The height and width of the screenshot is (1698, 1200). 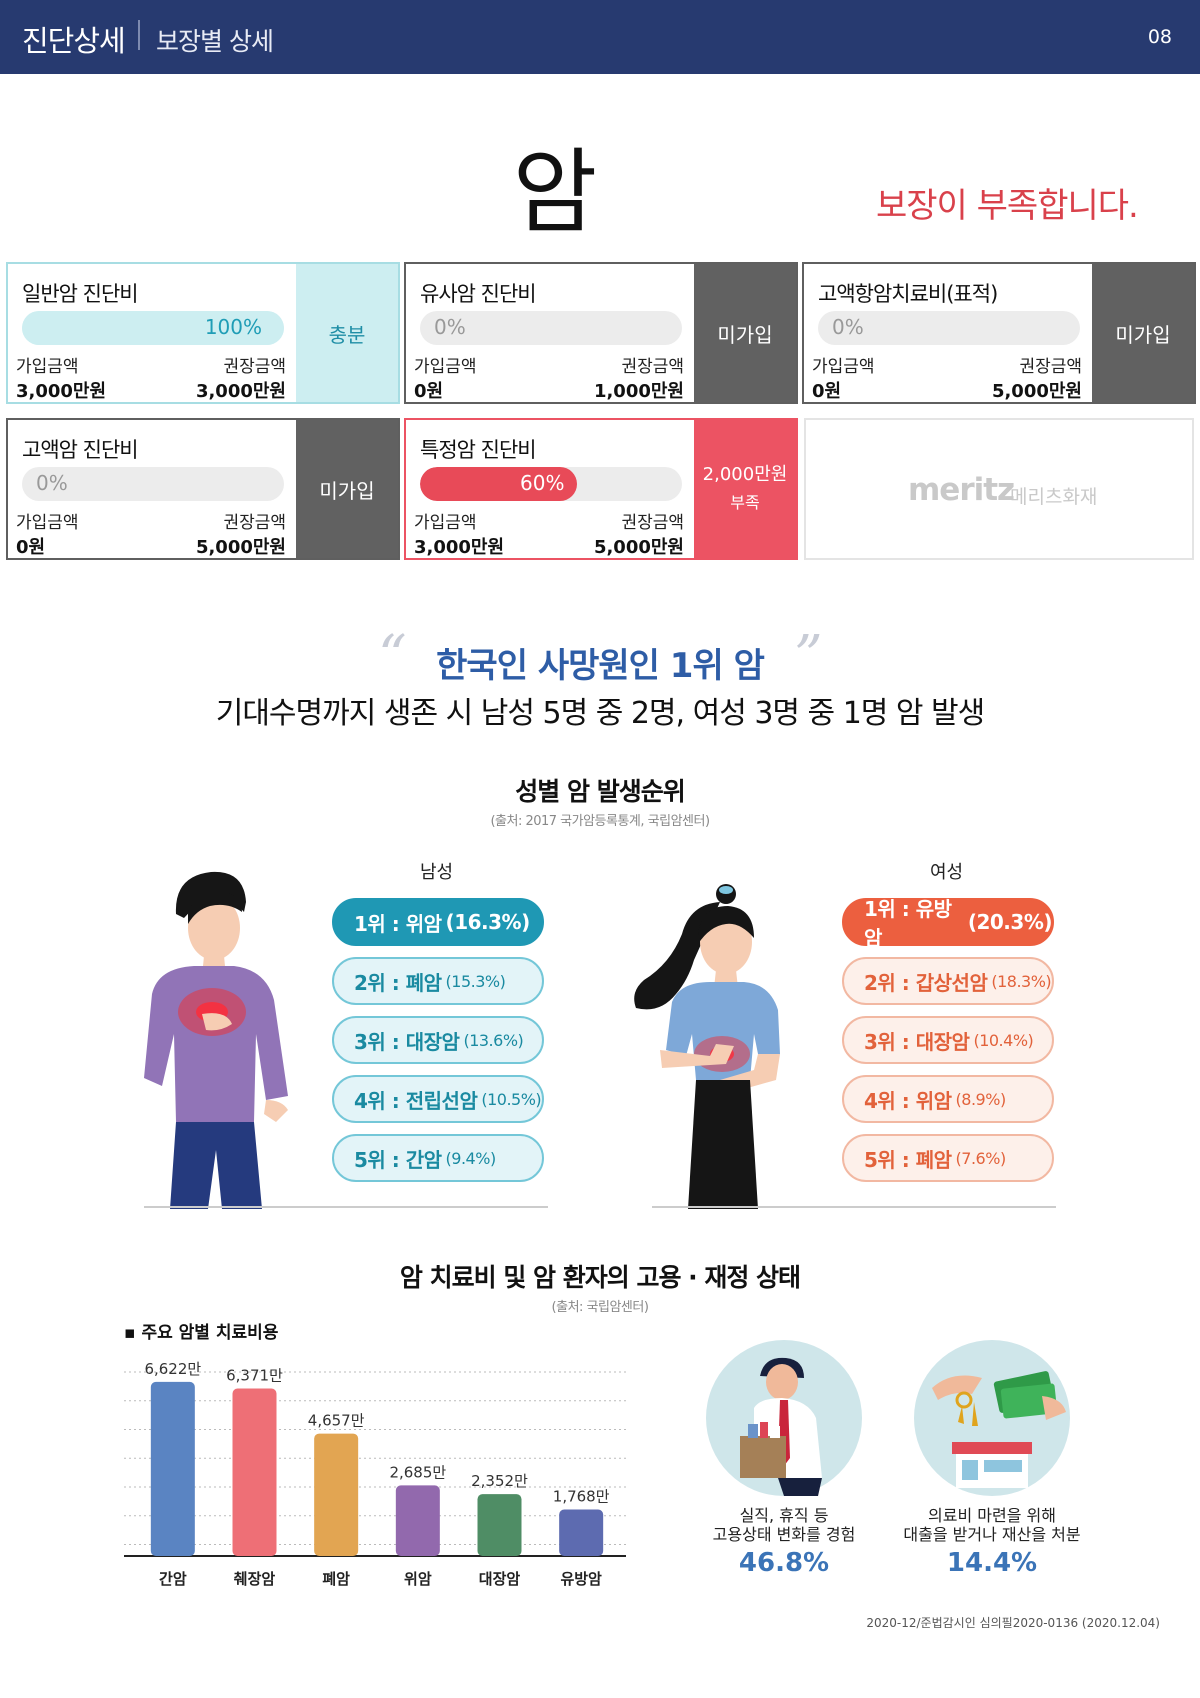 I want to click on male-rank-2: 2위 : 폐암 (15.3%), so click(x=438, y=981).